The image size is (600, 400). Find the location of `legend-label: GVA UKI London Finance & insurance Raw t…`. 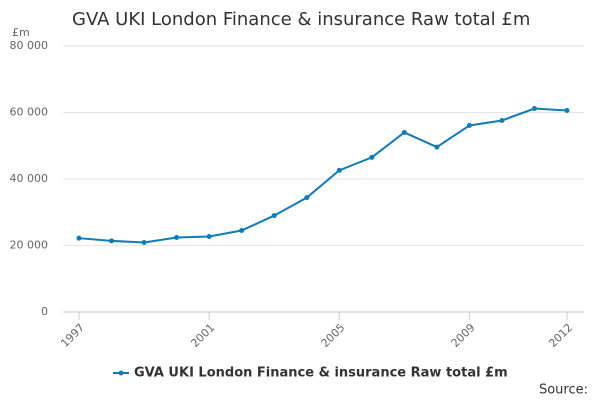

legend-label: GVA UKI London Finance & insurance Raw t… is located at coordinates (321, 373).